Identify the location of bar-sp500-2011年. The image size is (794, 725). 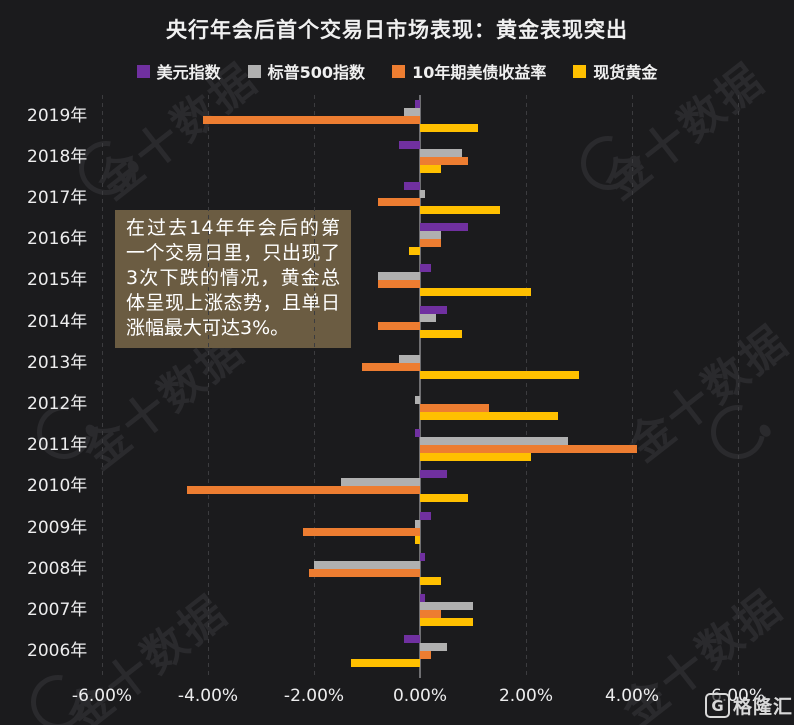
(494, 441).